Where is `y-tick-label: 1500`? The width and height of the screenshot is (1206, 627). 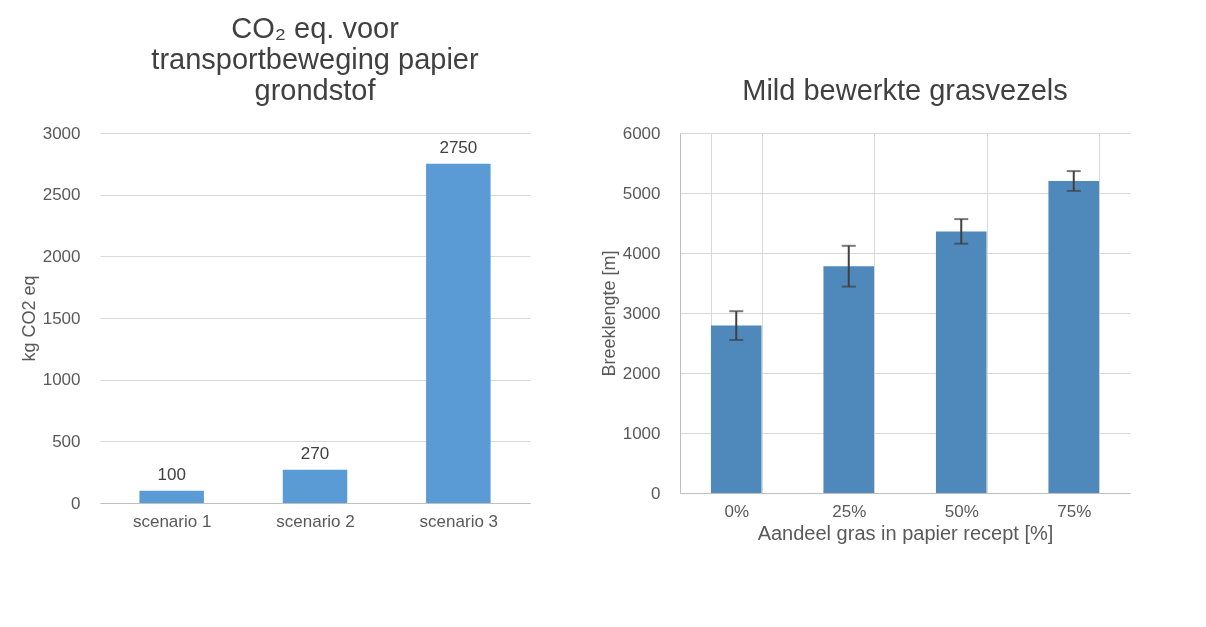 y-tick-label: 1500 is located at coordinates (61, 318).